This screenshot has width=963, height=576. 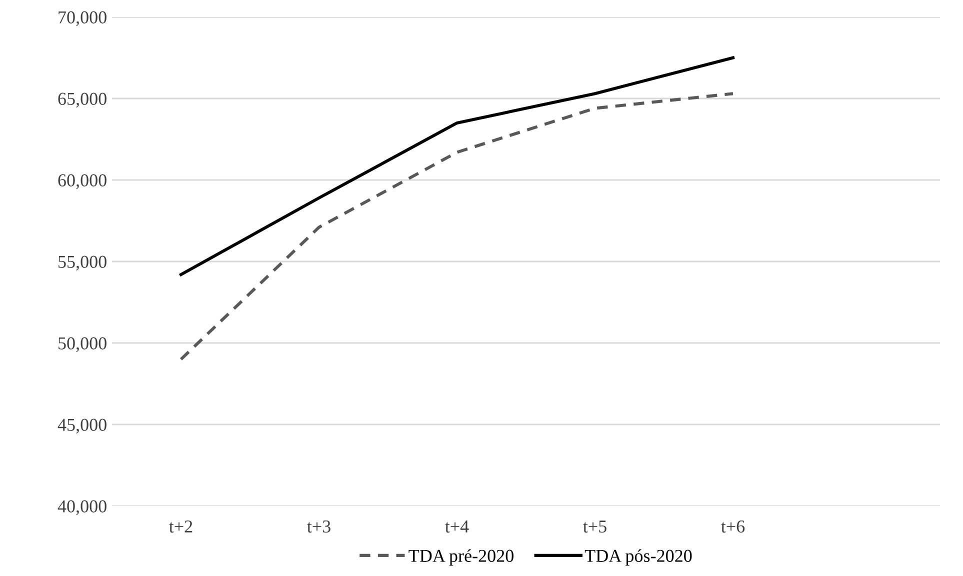 I want to click on x-tick-label: t+5, so click(x=594, y=526).